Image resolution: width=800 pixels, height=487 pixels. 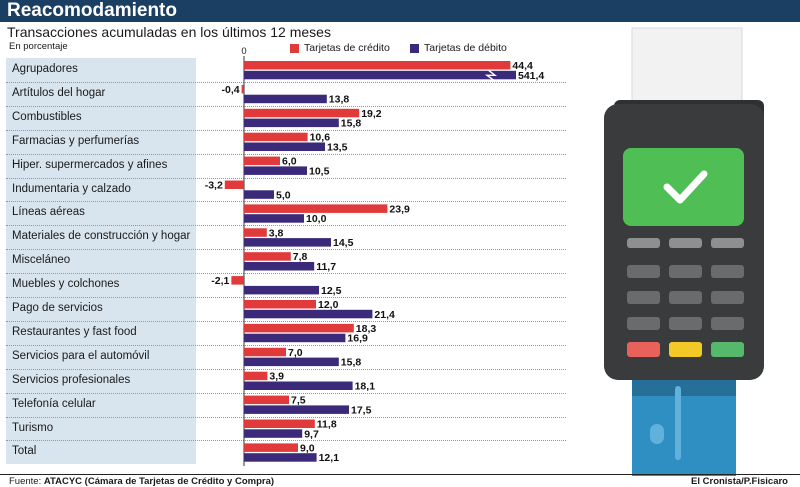 I want to click on category-label: Servicios profesionales, so click(x=71, y=379).